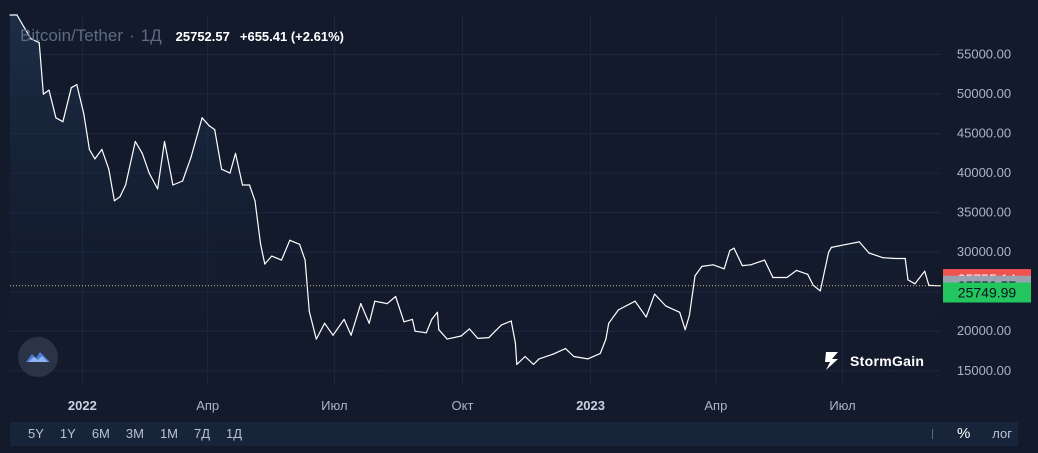 This screenshot has width=1038, height=453. I want to click on range-7d-button: 7Д, so click(202, 433).